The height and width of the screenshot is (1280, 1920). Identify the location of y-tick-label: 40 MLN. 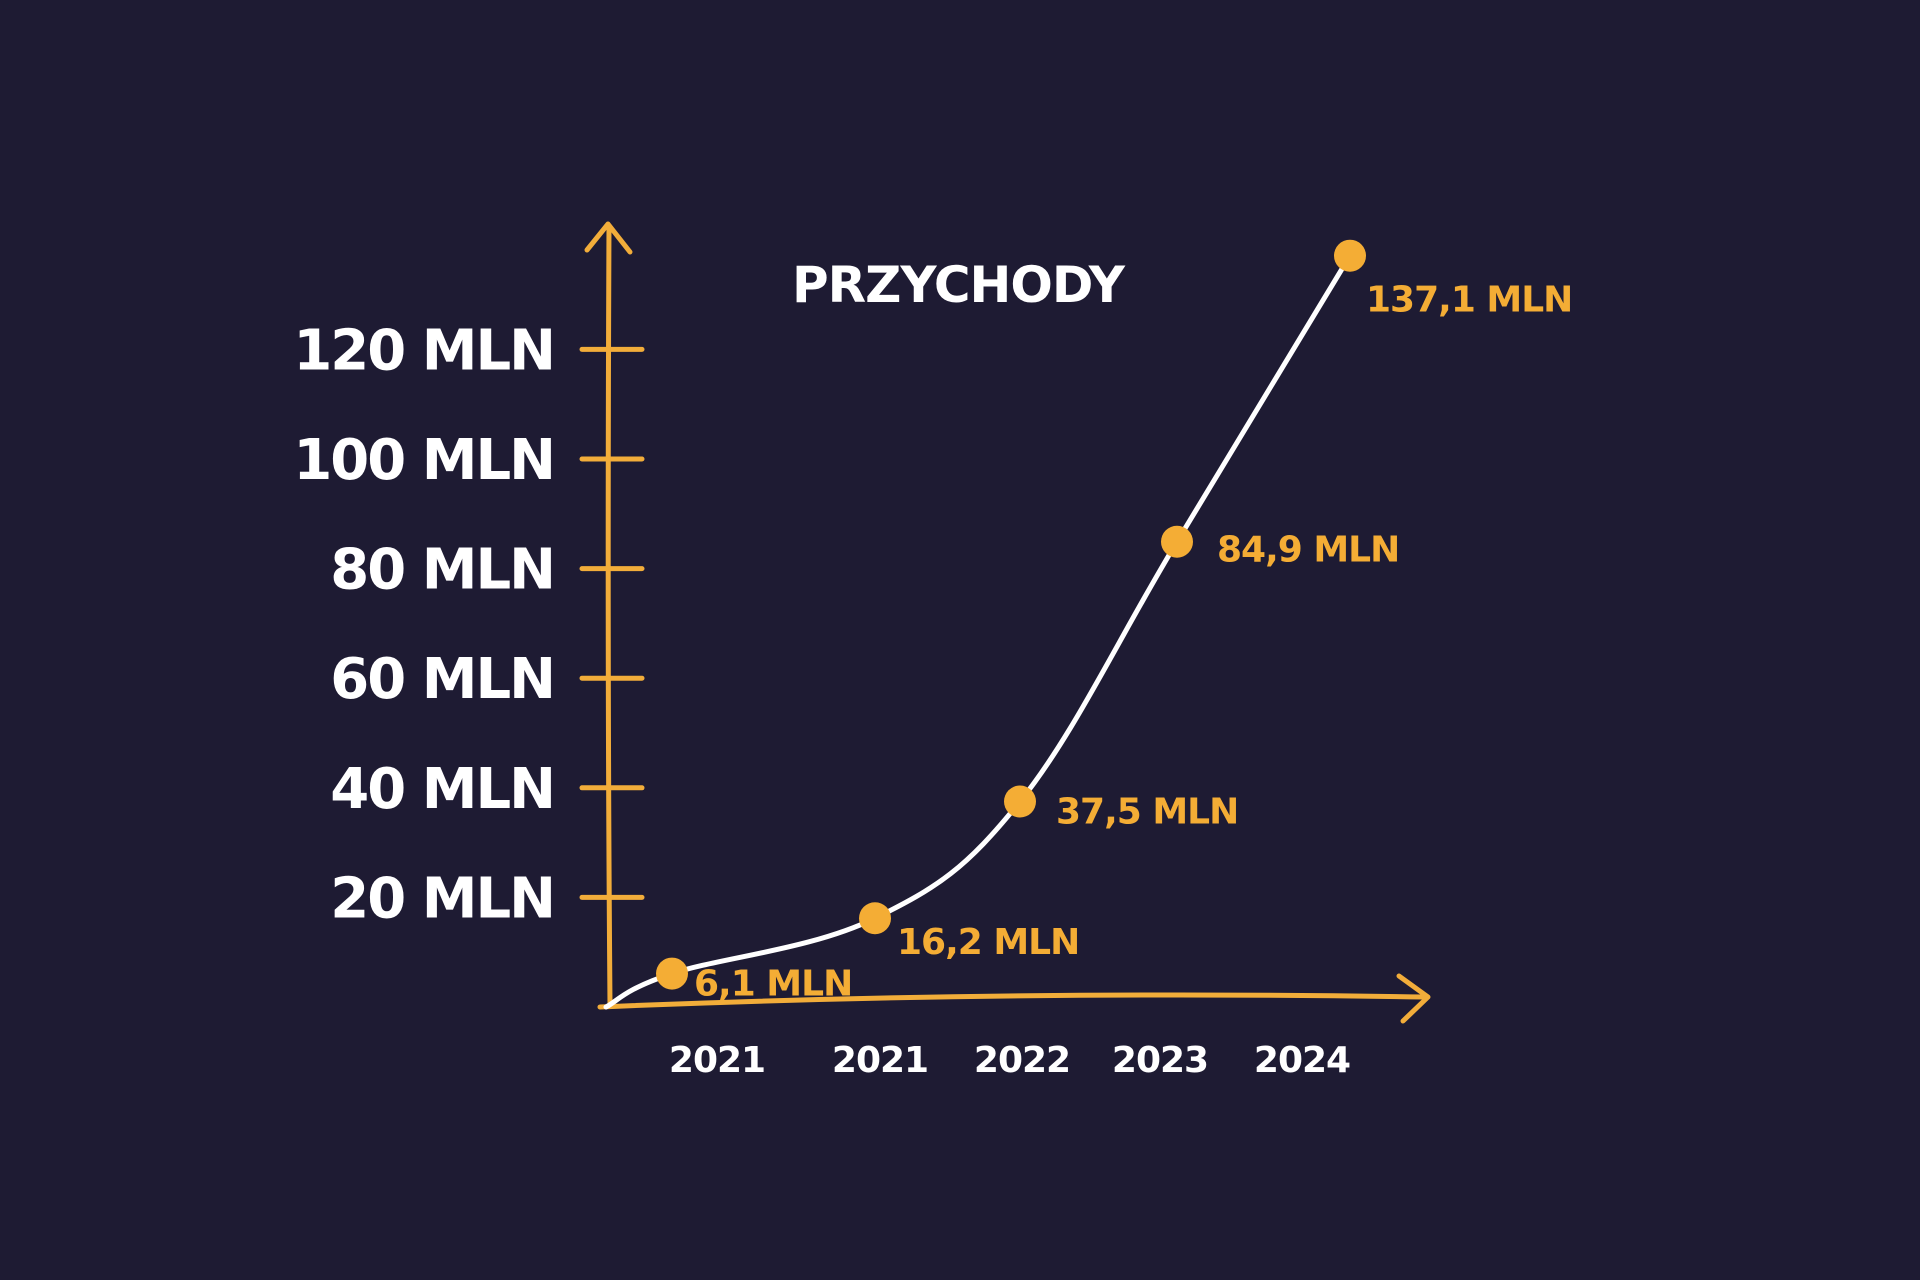
(442, 789).